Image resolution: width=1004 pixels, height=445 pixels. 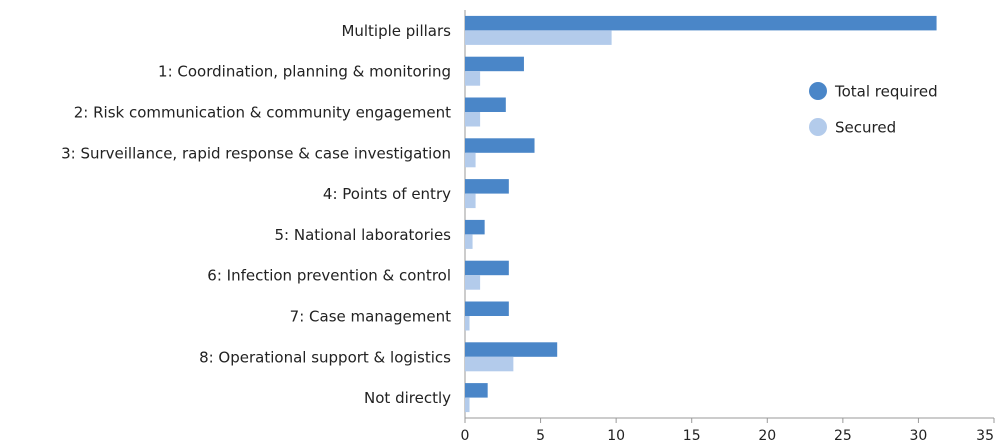 I want to click on x-tick-label: 0, so click(x=465, y=436).